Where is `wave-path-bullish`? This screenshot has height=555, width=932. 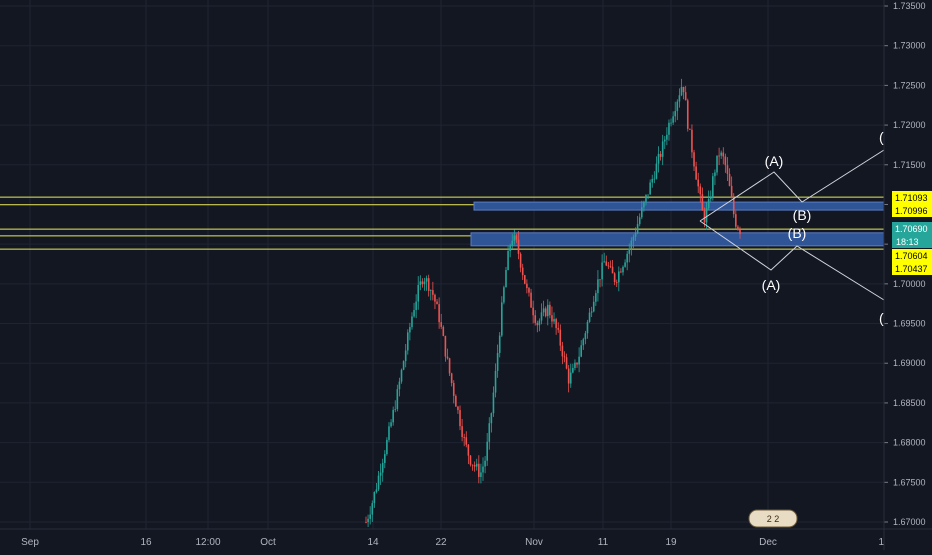 wave-path-bullish is located at coordinates (792, 185).